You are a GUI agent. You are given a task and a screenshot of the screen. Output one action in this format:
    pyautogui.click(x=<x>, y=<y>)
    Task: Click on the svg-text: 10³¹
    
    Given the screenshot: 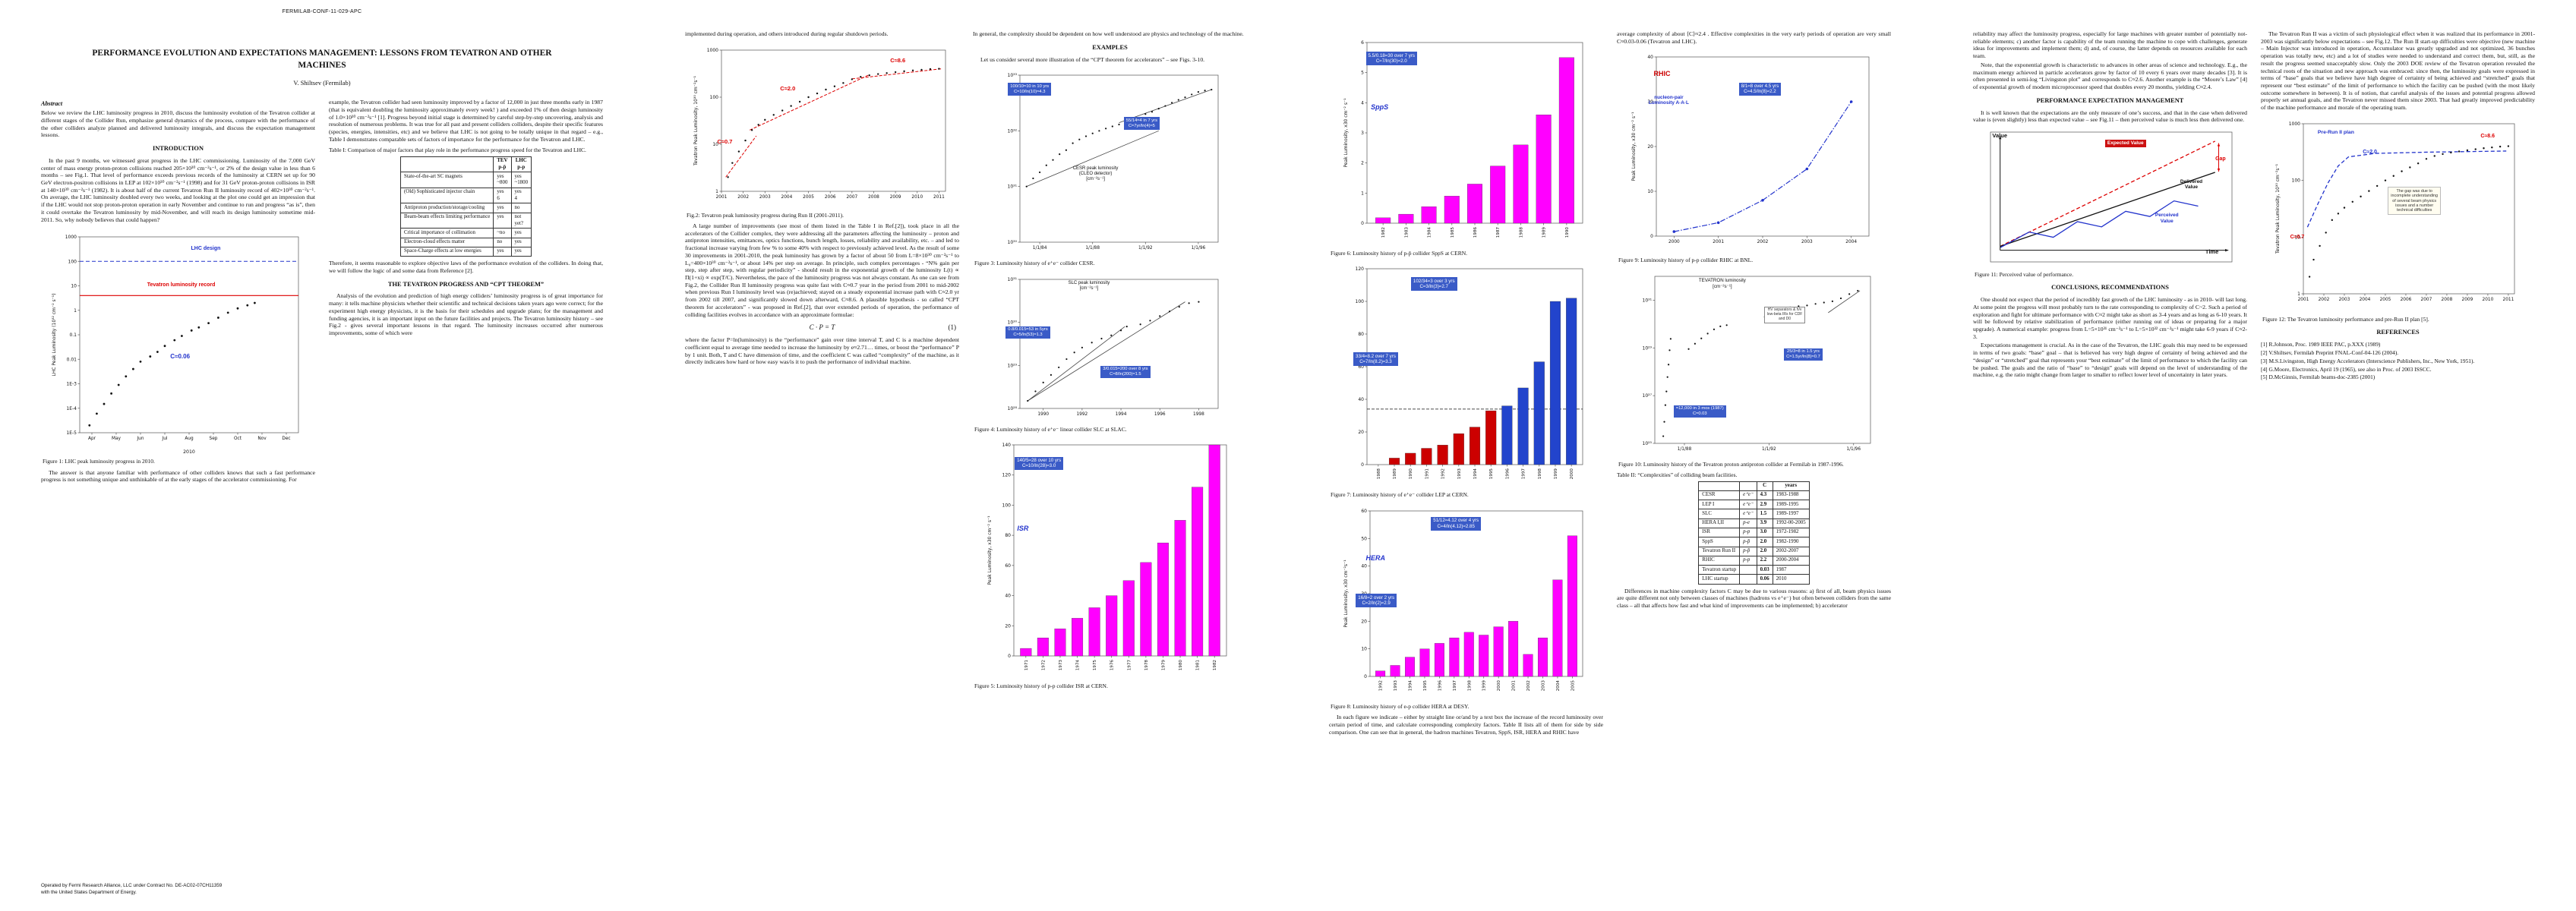 What is the action you would take?
    pyautogui.click(x=1013, y=187)
    